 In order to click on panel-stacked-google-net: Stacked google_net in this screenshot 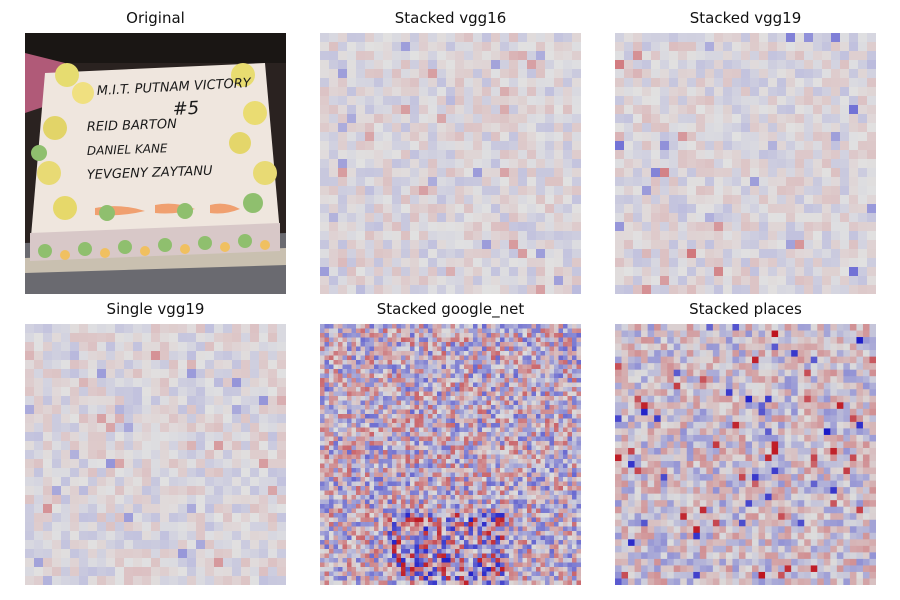, I will do `click(450, 442)`.